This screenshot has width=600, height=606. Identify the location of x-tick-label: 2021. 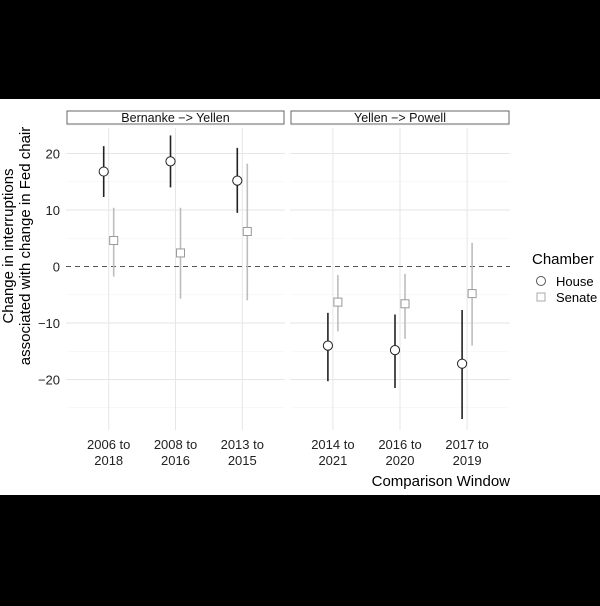
(332, 460).